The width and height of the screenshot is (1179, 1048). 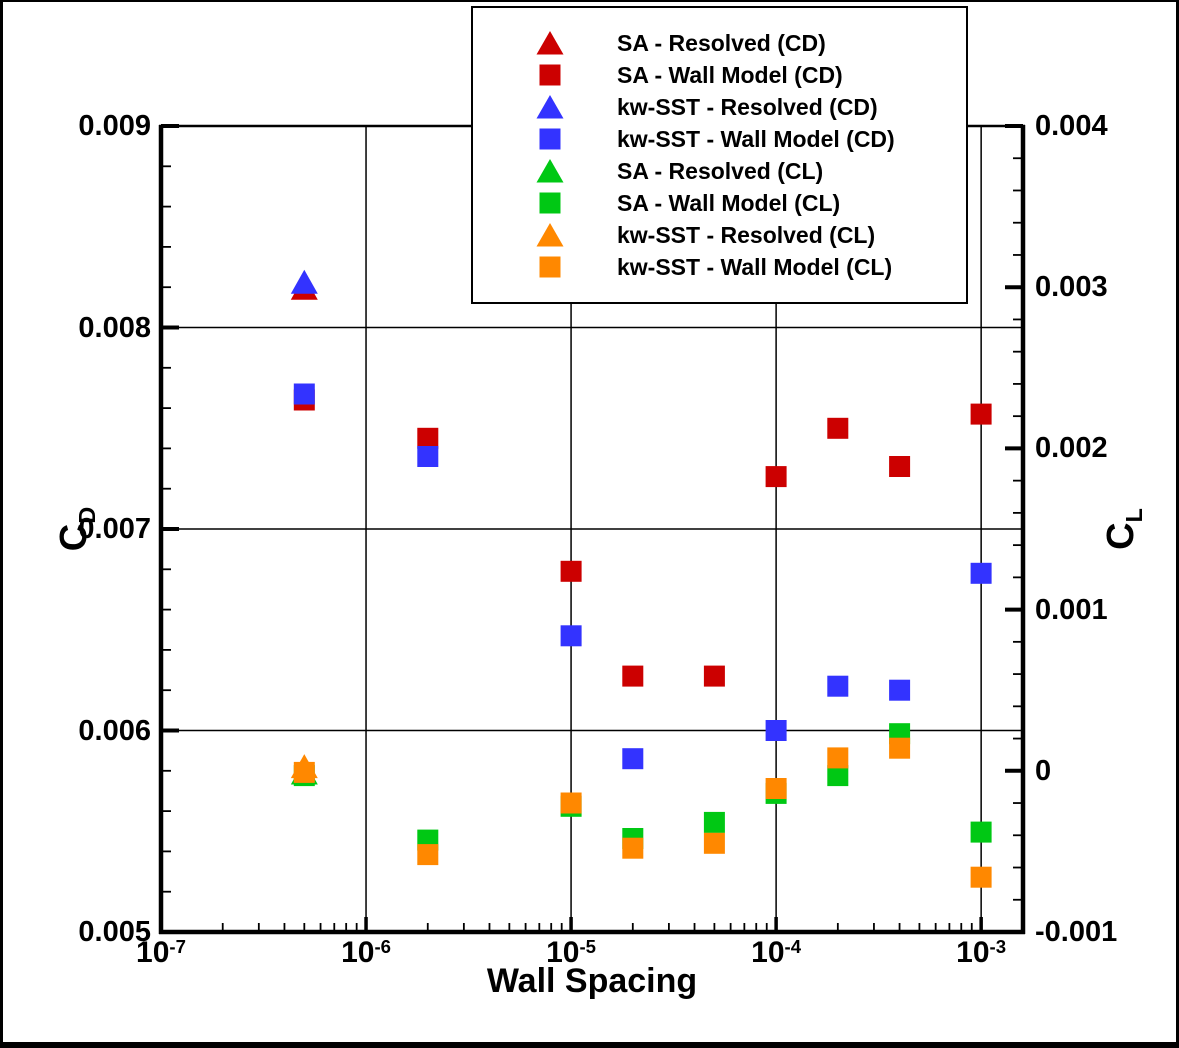 What do you see at coordinates (1071, 126) in the screenshot?
I see `y-right-tick-label-0: 0.004` at bounding box center [1071, 126].